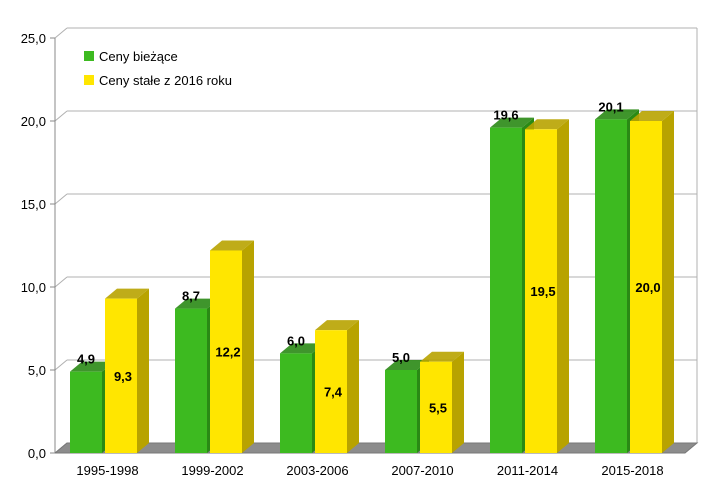  What do you see at coordinates (505, 115) in the screenshot?
I see `data-label: 19,6` at bounding box center [505, 115].